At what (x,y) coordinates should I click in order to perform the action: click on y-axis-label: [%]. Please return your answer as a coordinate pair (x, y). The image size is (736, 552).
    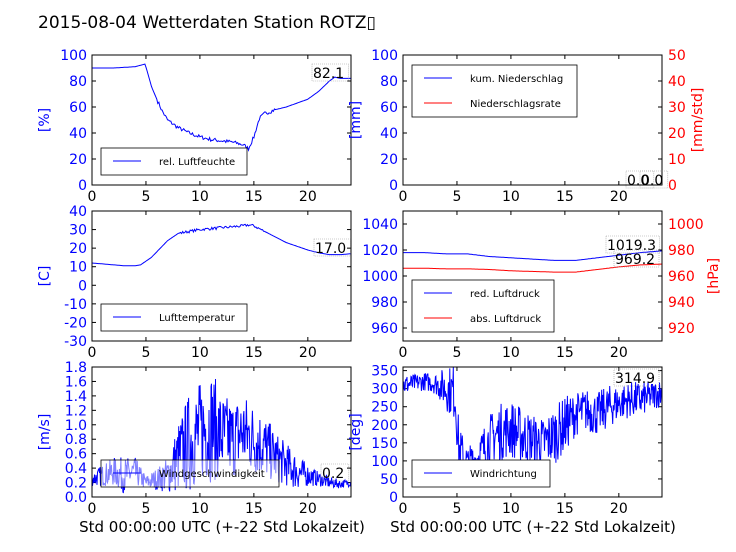
    Looking at the image, I should click on (45, 120).